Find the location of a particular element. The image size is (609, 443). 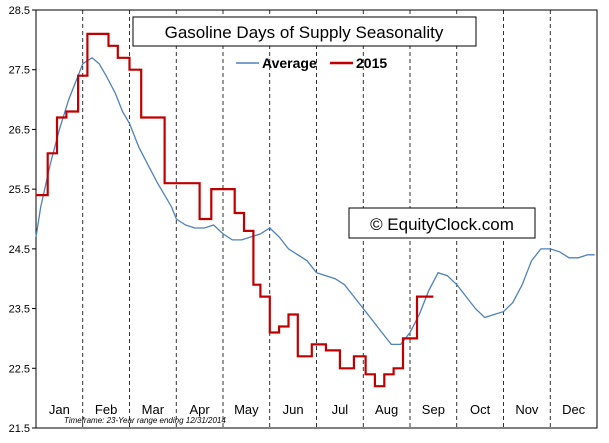

watermark-text: © EquityClock.com is located at coordinates (442, 224).